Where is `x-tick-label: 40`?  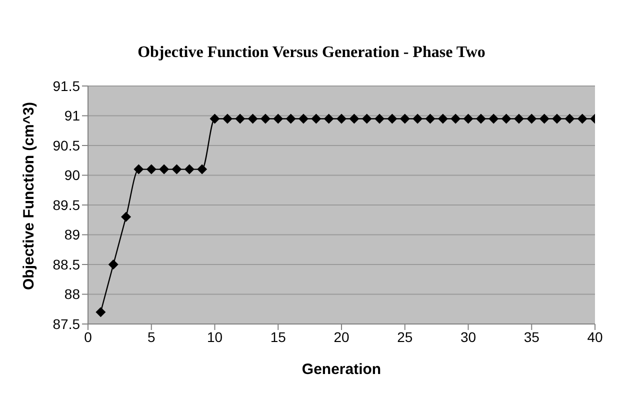 x-tick-label: 40 is located at coordinates (595, 336).